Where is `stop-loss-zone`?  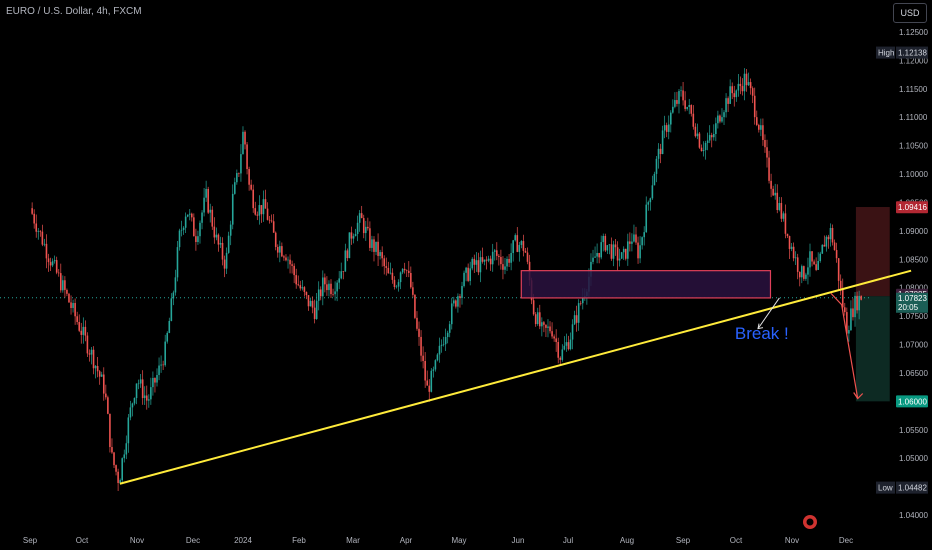
stop-loss-zone is located at coordinates (872, 252).